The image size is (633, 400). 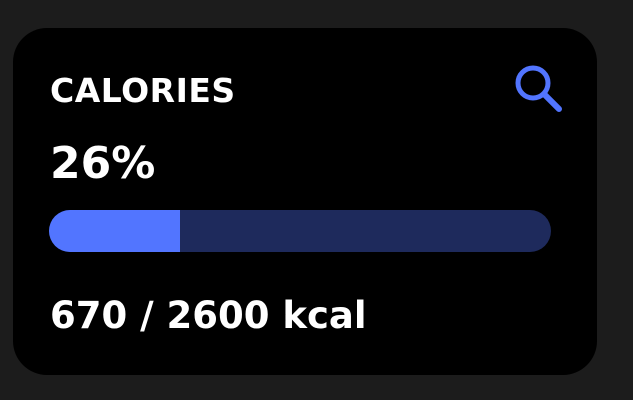 What do you see at coordinates (538, 88) in the screenshot?
I see `search-icon` at bounding box center [538, 88].